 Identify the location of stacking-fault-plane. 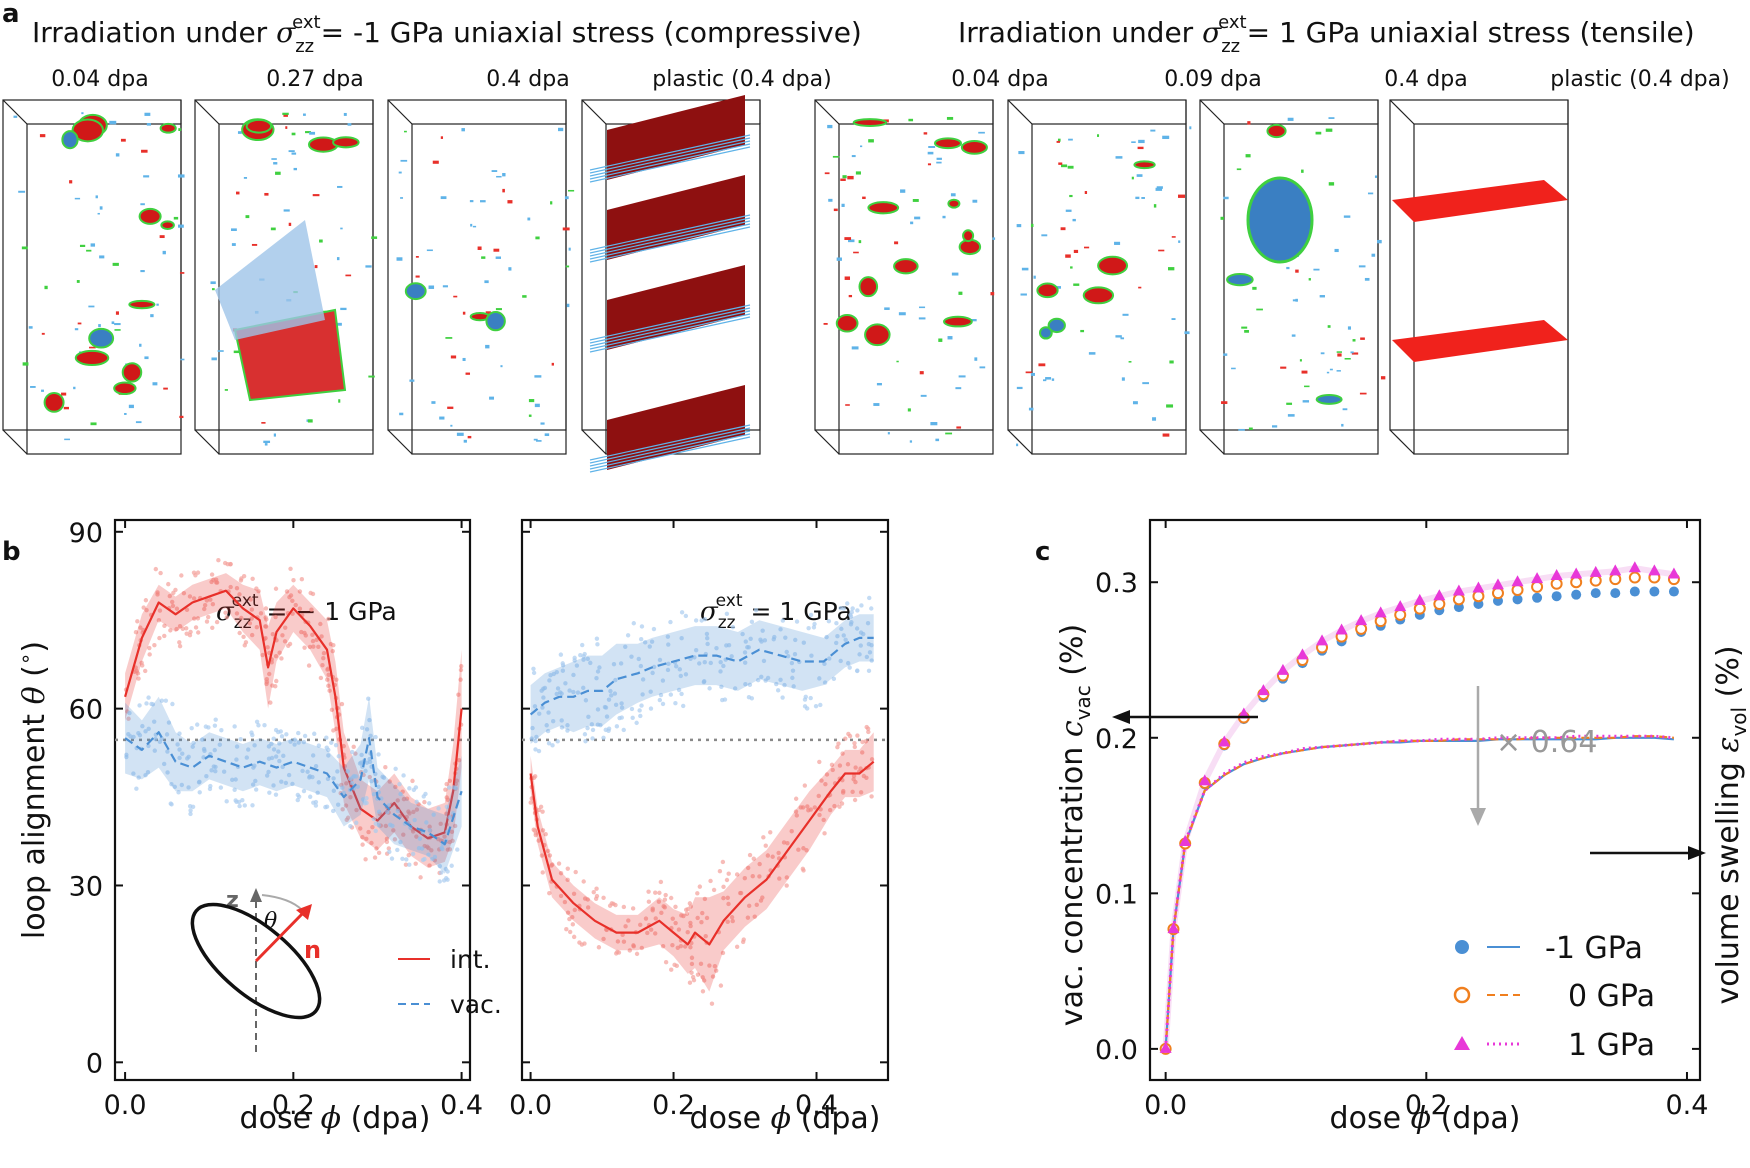
(1480, 341).